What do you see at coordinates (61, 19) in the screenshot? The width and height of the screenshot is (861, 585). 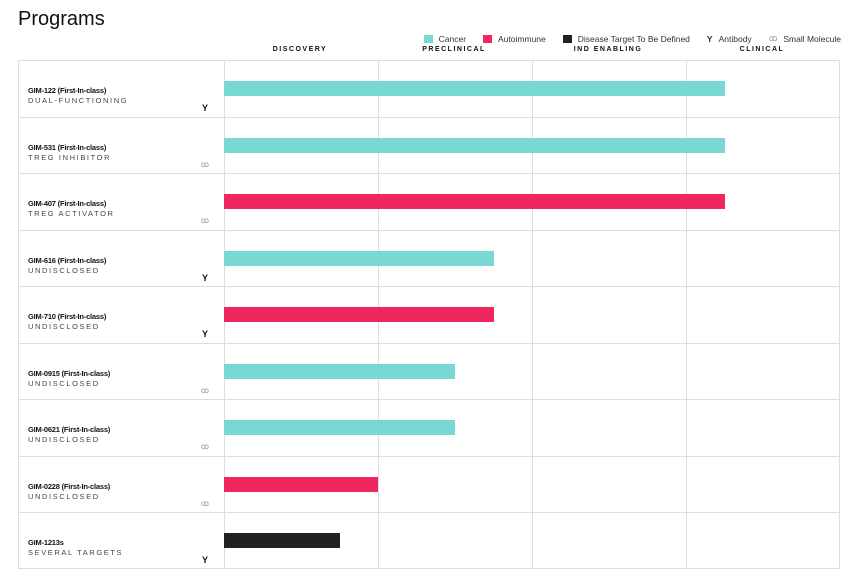 I see `page-title: Programs` at bounding box center [61, 19].